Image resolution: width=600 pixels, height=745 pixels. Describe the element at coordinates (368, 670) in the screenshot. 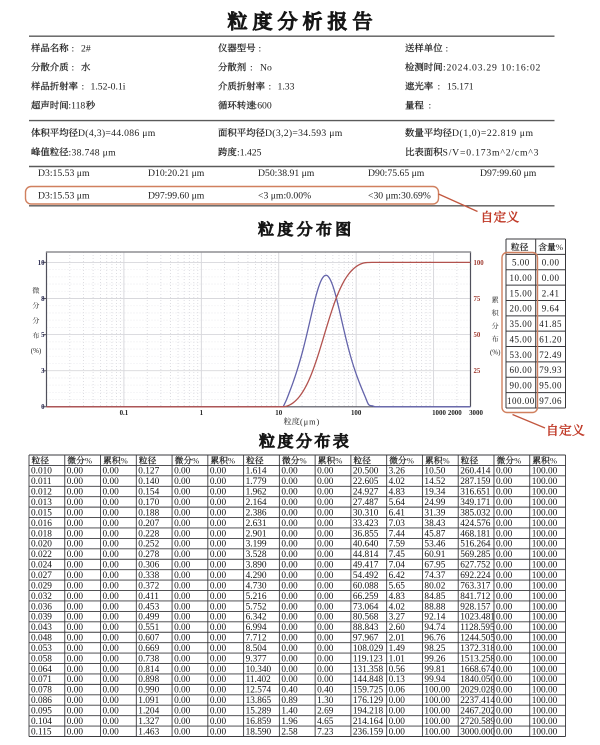

I see `svg-text: 131.358` at that location.